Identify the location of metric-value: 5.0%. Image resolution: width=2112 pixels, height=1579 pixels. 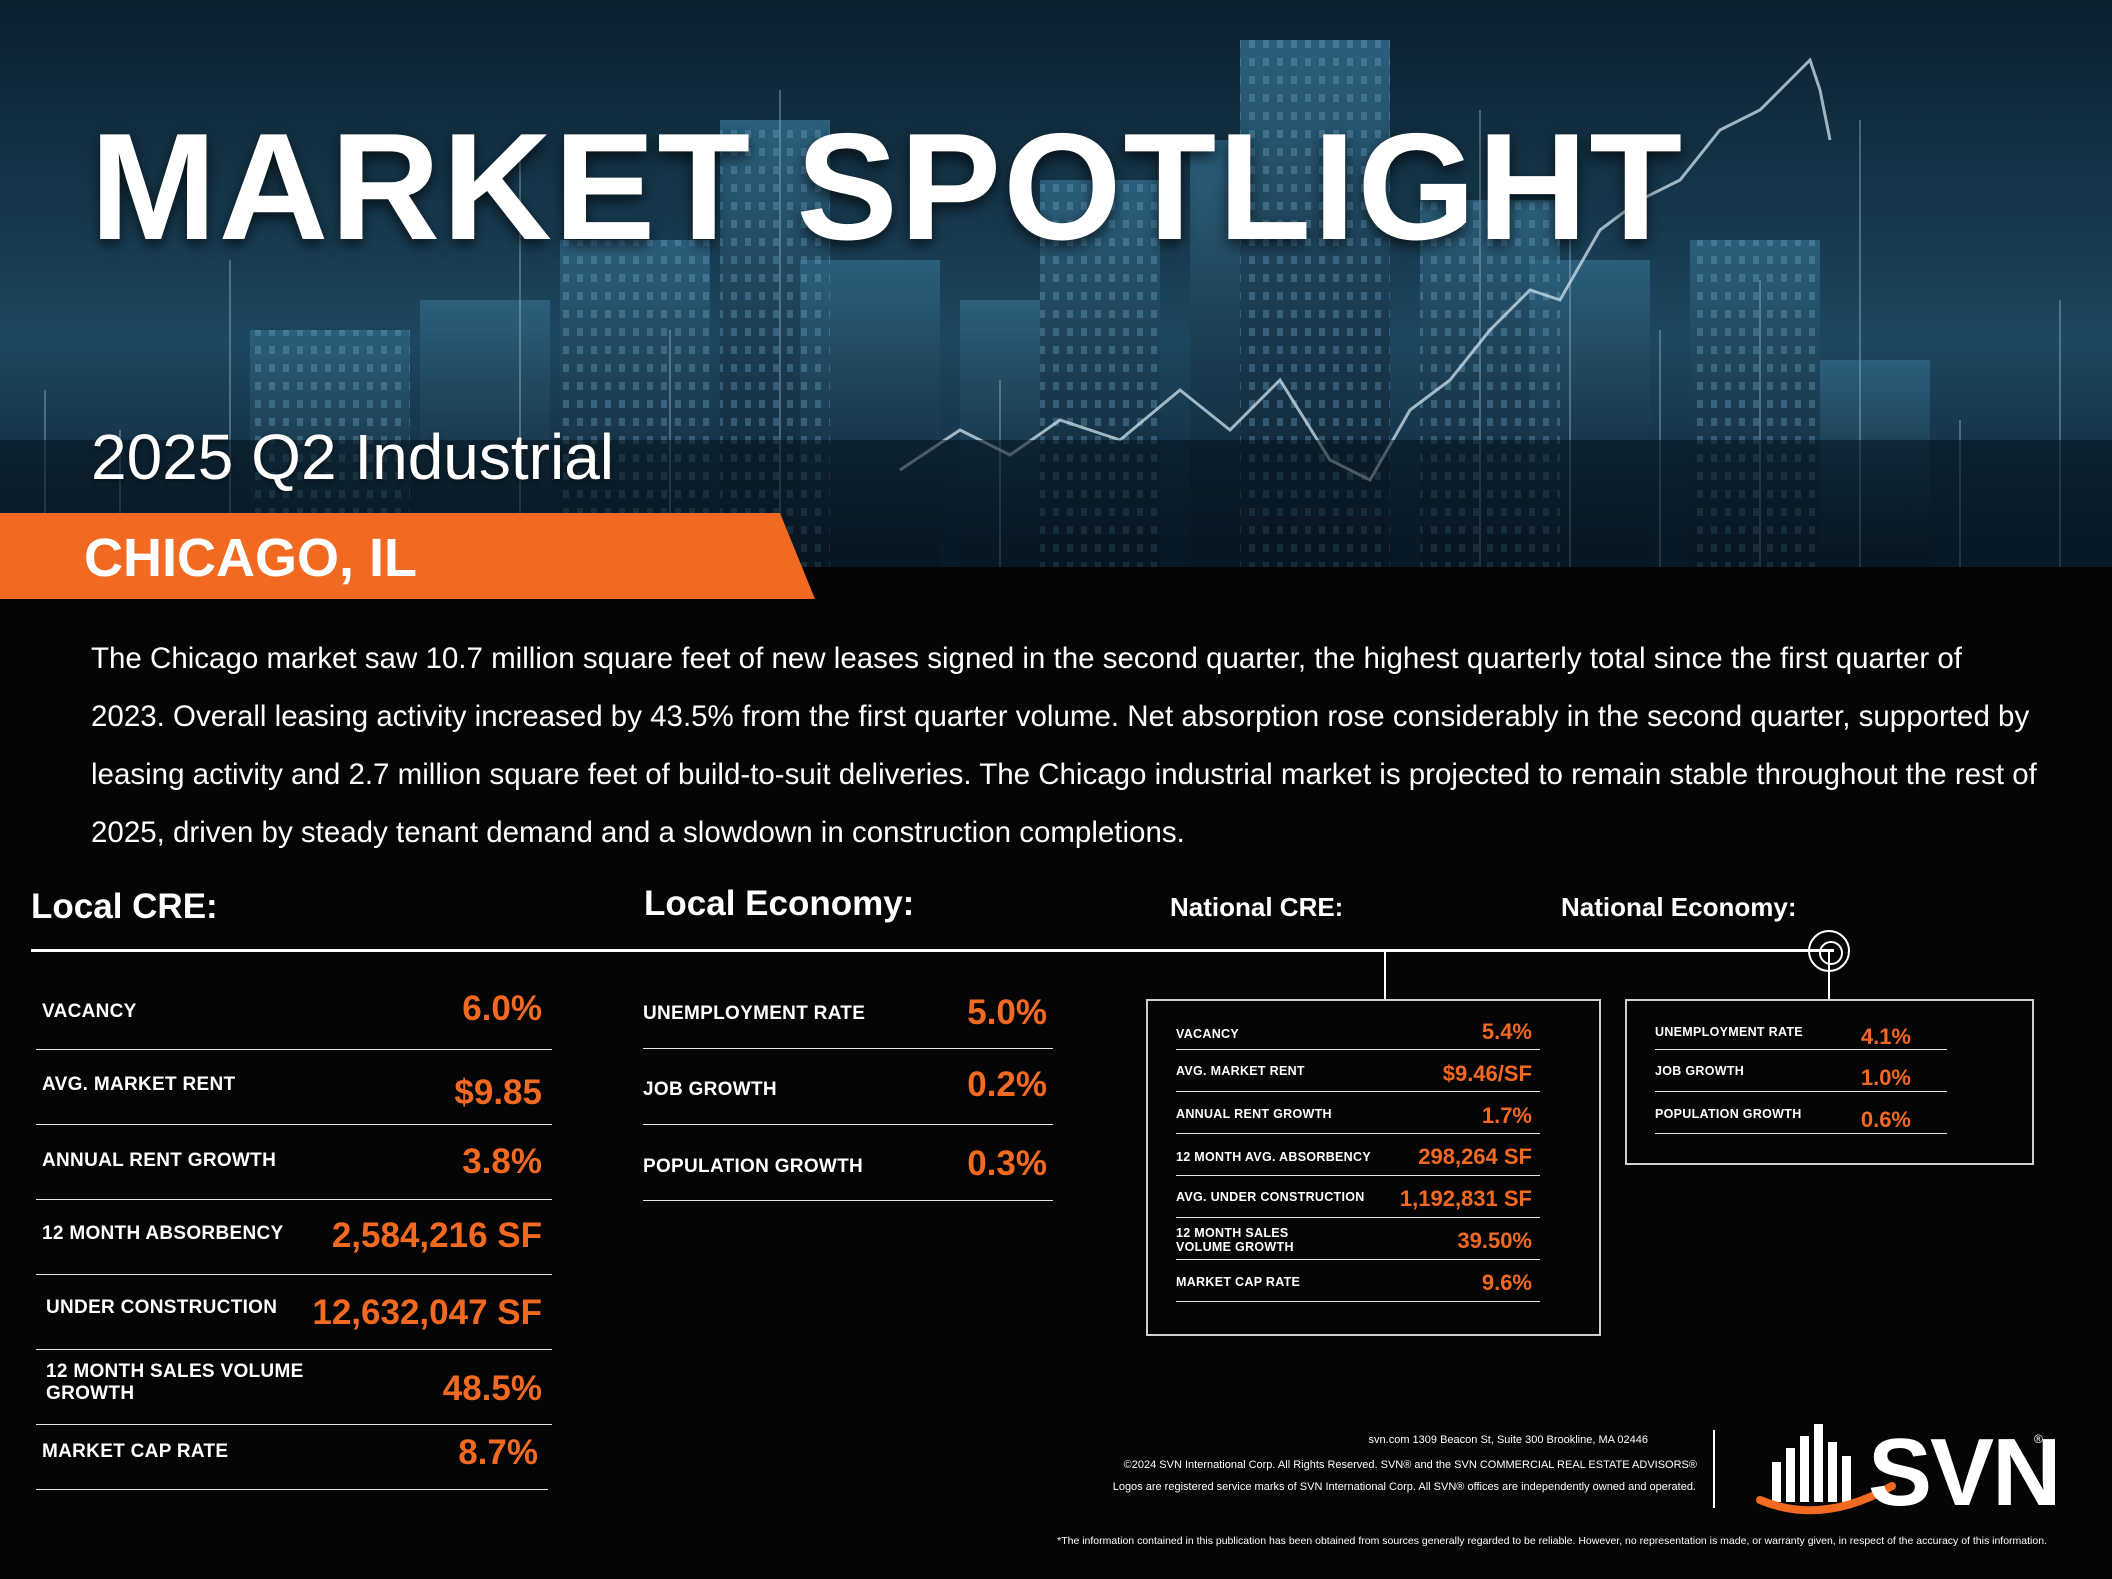
(1007, 1012).